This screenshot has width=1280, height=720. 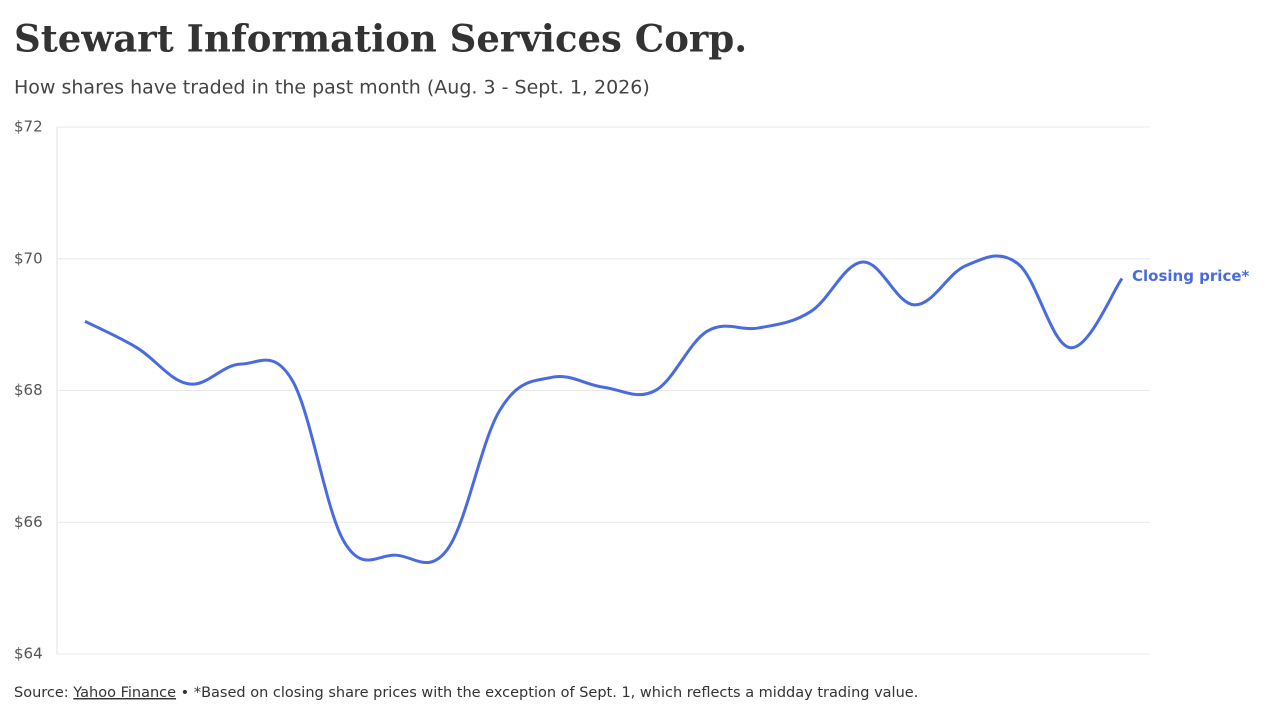 What do you see at coordinates (41, 693) in the screenshot?
I see `source-prefix: Source:` at bounding box center [41, 693].